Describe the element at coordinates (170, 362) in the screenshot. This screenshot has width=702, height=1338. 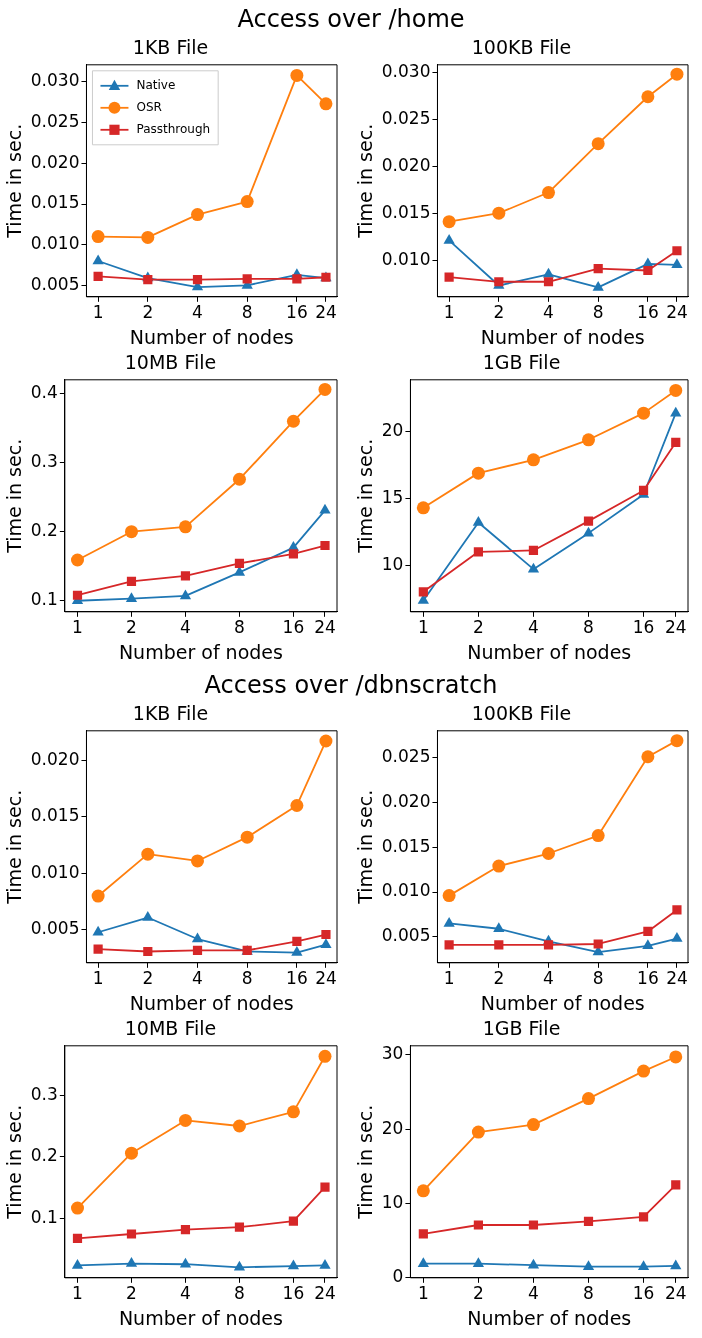
I see `chart-title: 10MB File` at that location.